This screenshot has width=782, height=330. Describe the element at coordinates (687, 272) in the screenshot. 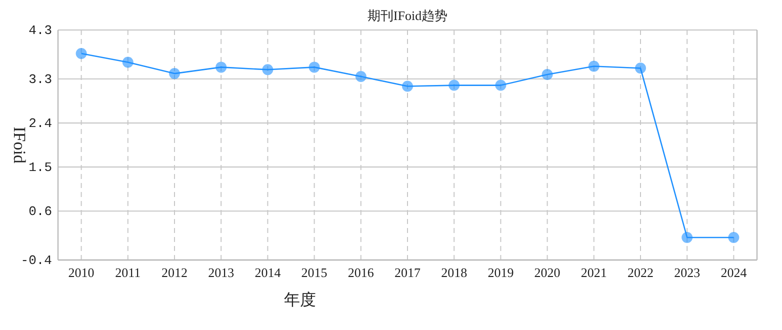

I see `x-tick-label: 2023` at that location.